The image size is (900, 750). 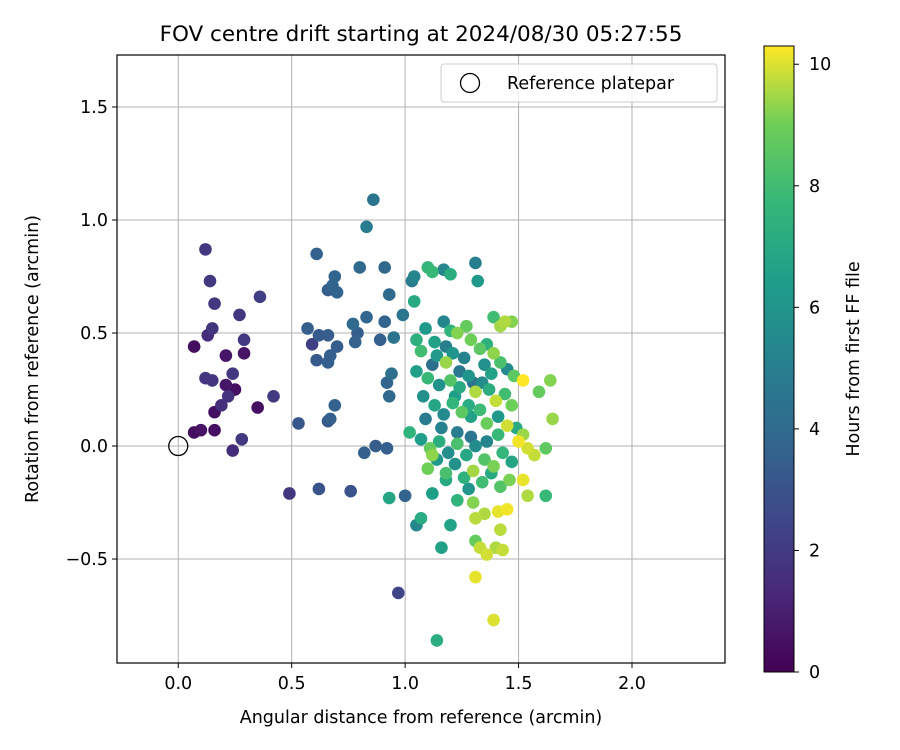 What do you see at coordinates (292, 684) in the screenshot?
I see `x-tick-label: 0.5` at bounding box center [292, 684].